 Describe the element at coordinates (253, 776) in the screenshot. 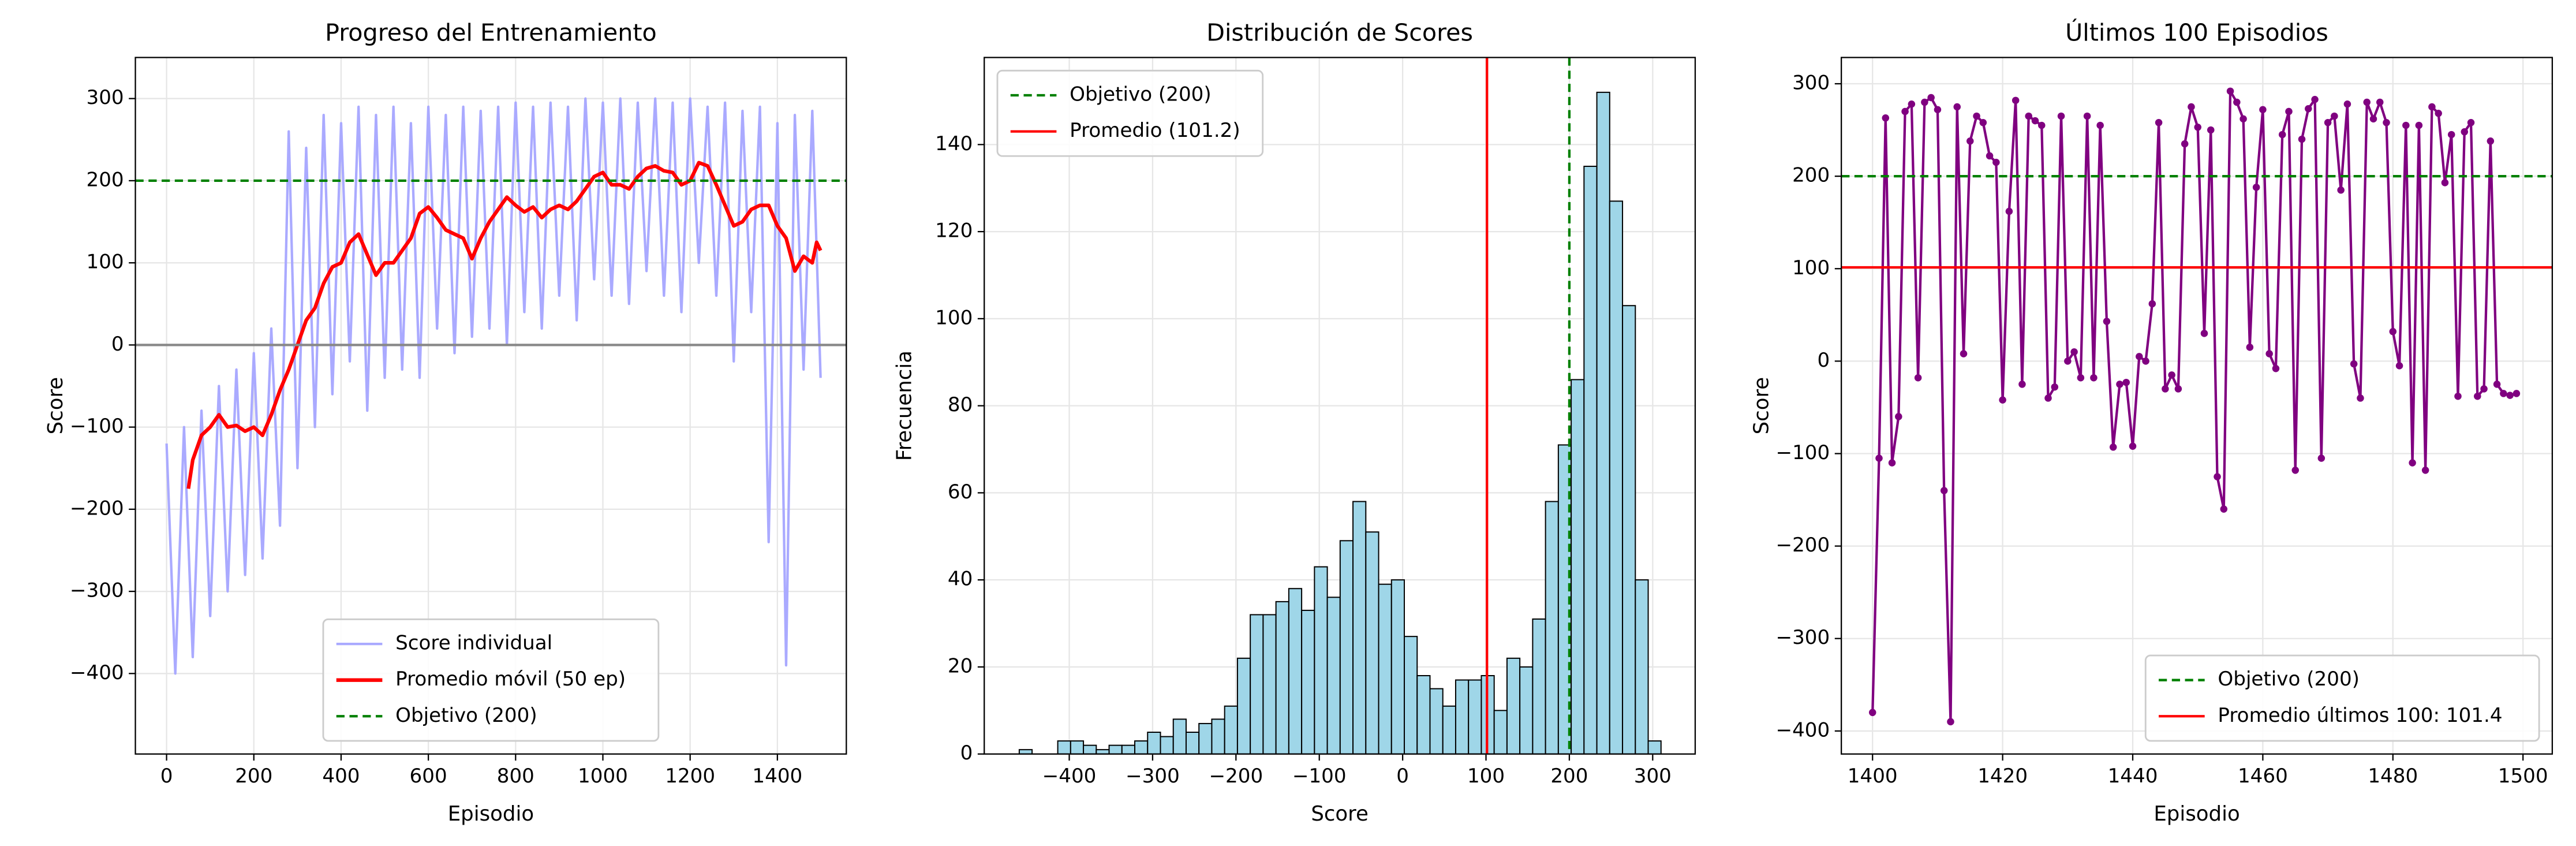

I see `x-tick-label: 200` at that location.